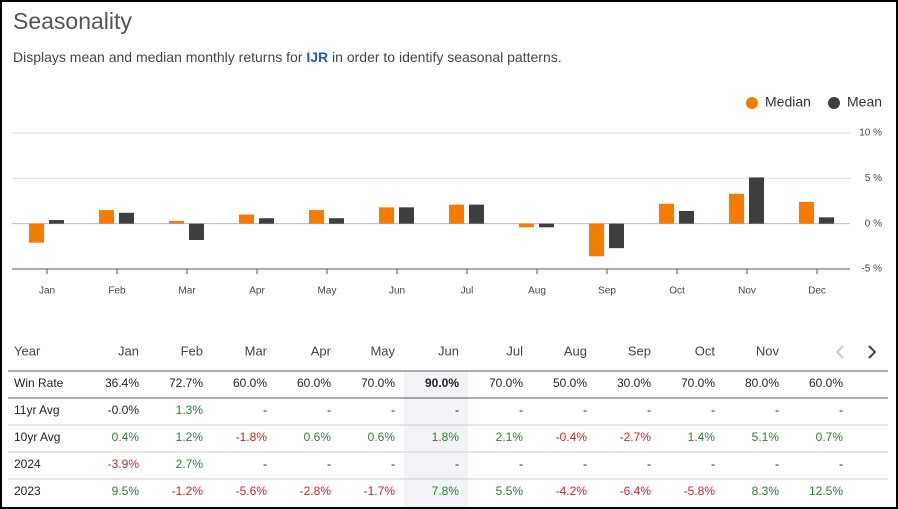  What do you see at coordinates (826, 491) in the screenshot?
I see `table-cell: 12.5%` at bounding box center [826, 491].